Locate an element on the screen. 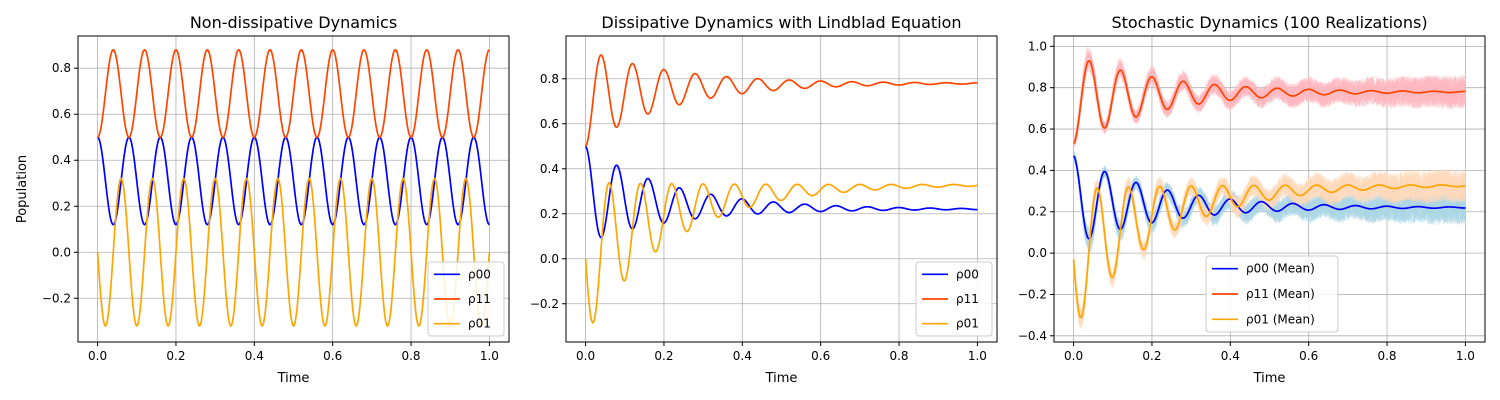 This screenshot has height=400, width=1500. legend-label: ρ11 is located at coordinates (967, 299).